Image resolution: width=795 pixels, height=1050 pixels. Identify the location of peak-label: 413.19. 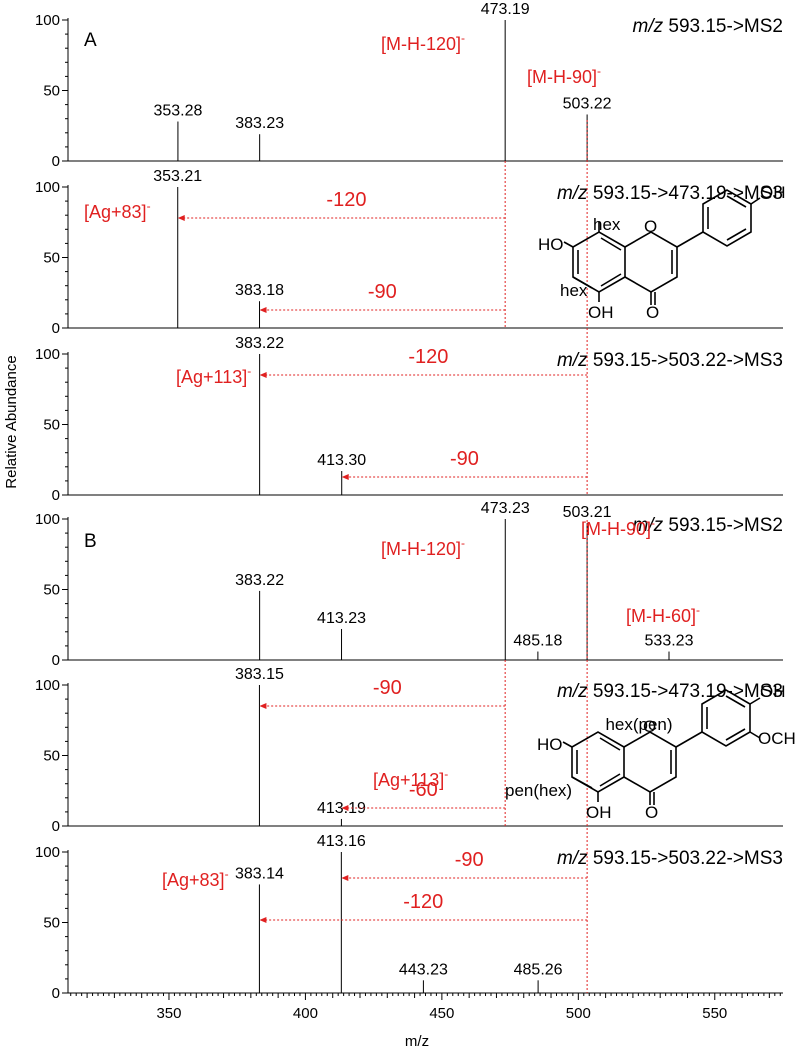
(341, 808).